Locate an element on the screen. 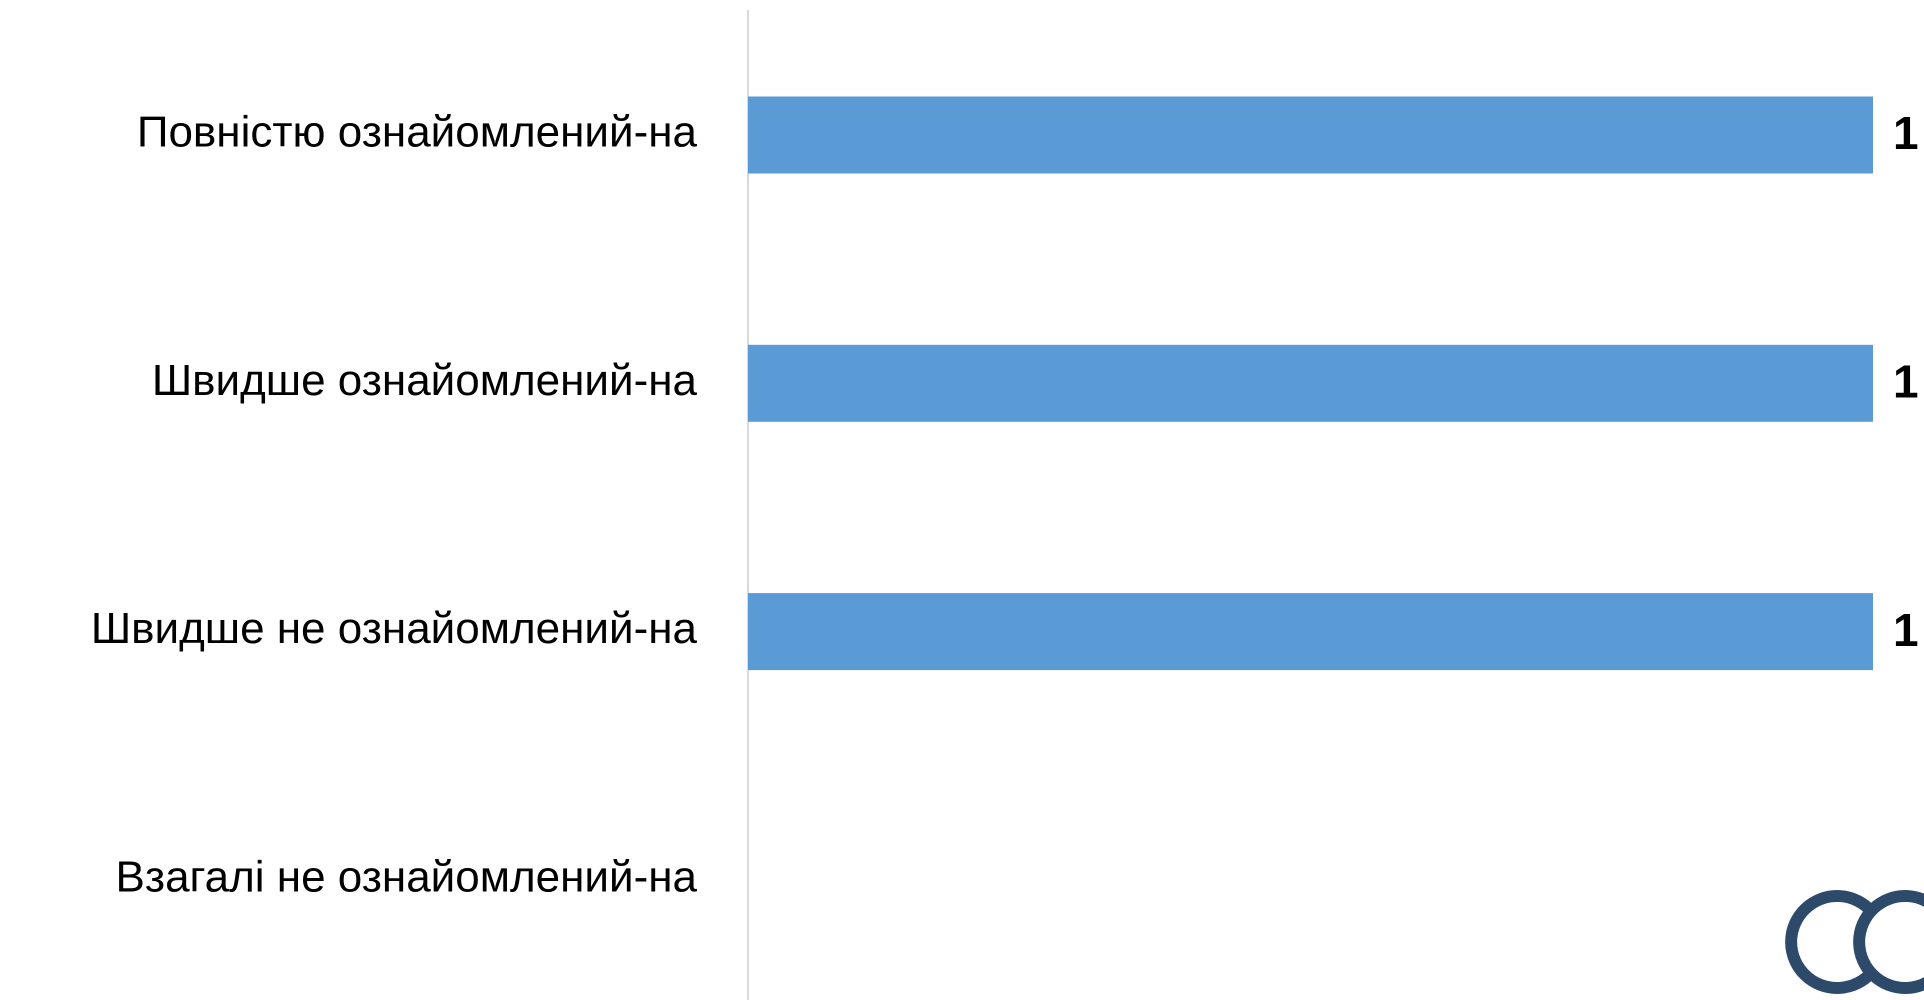 The height and width of the screenshot is (1000, 1924). category-label: Швидше ознайомлений-на is located at coordinates (425, 380).